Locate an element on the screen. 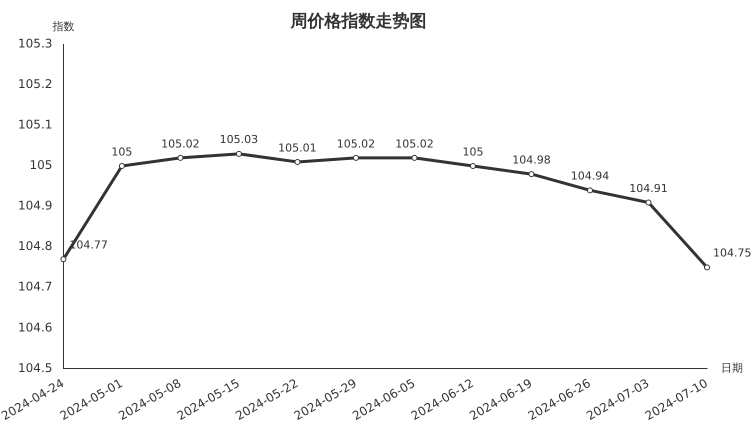 The width and height of the screenshot is (752, 427). y-tick-label: 104.9 is located at coordinates (35, 205).